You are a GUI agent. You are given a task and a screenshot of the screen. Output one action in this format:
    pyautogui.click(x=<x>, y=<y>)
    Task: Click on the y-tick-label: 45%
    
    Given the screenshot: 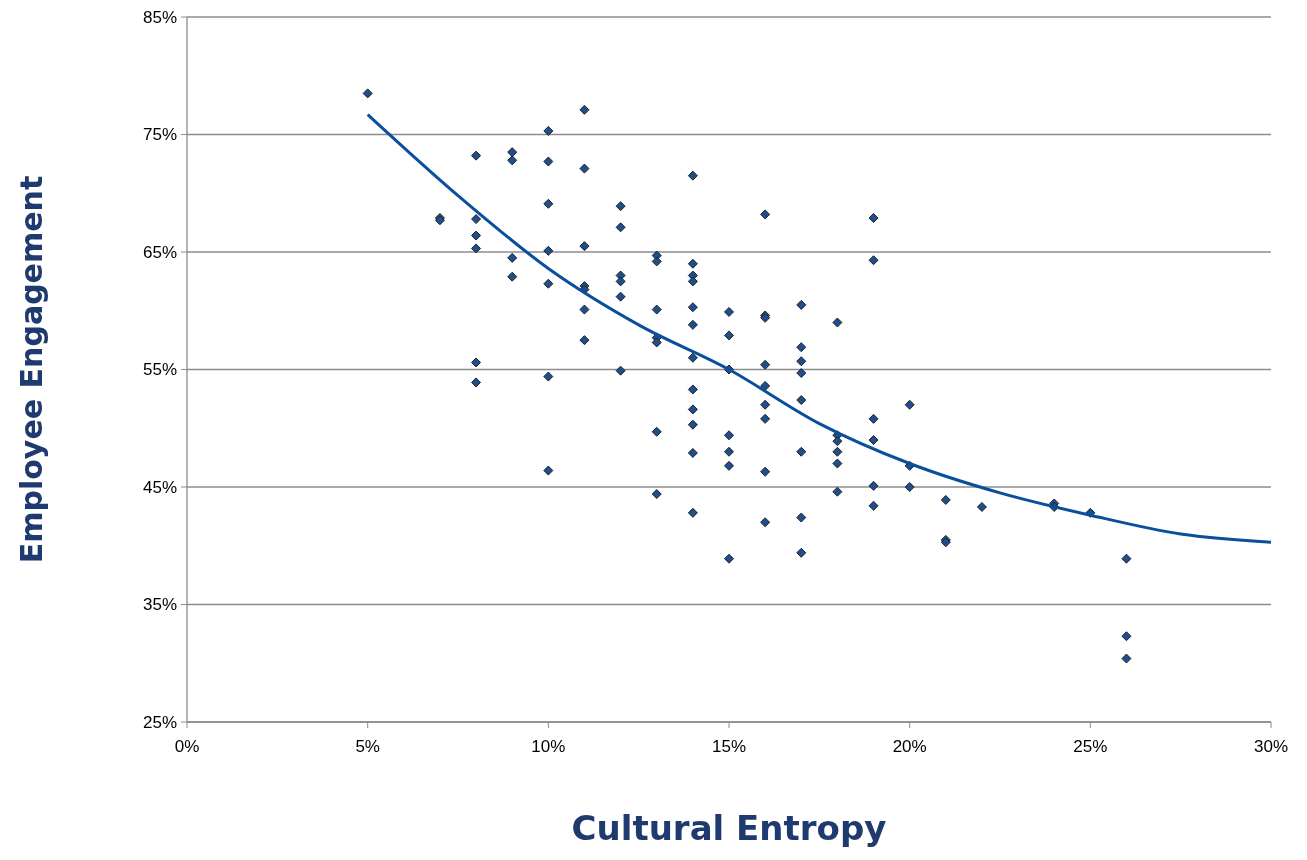 What is the action you would take?
    pyautogui.click(x=159, y=487)
    